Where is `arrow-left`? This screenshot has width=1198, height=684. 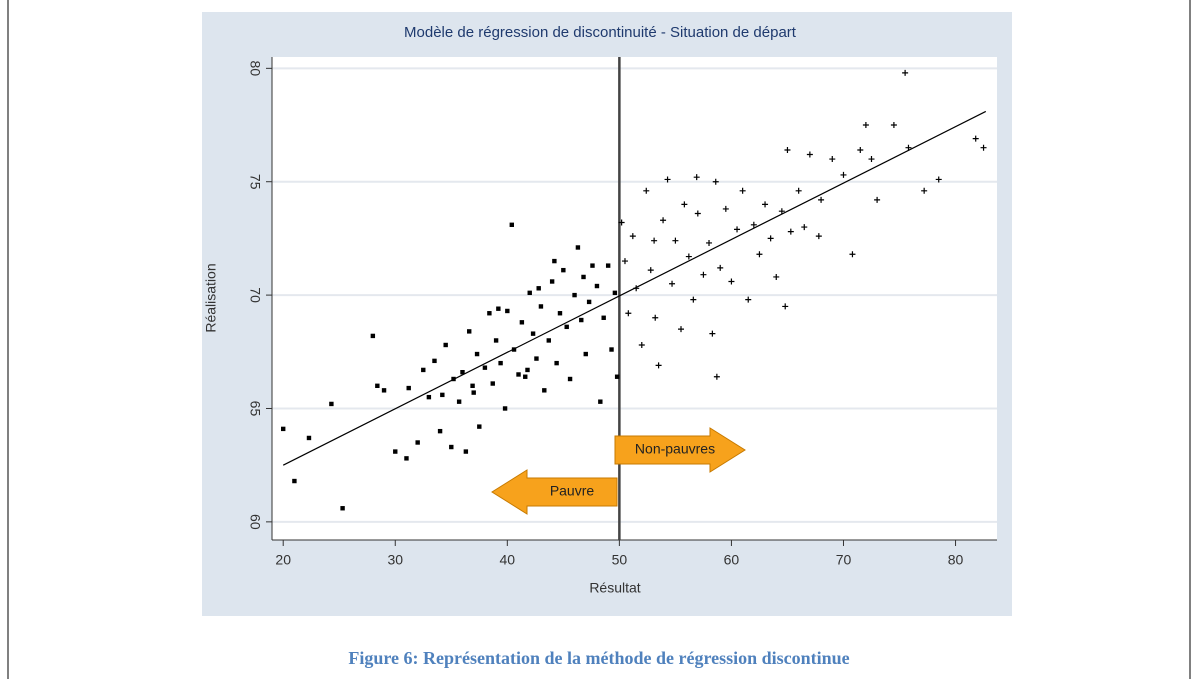
arrow-left is located at coordinates (554, 492).